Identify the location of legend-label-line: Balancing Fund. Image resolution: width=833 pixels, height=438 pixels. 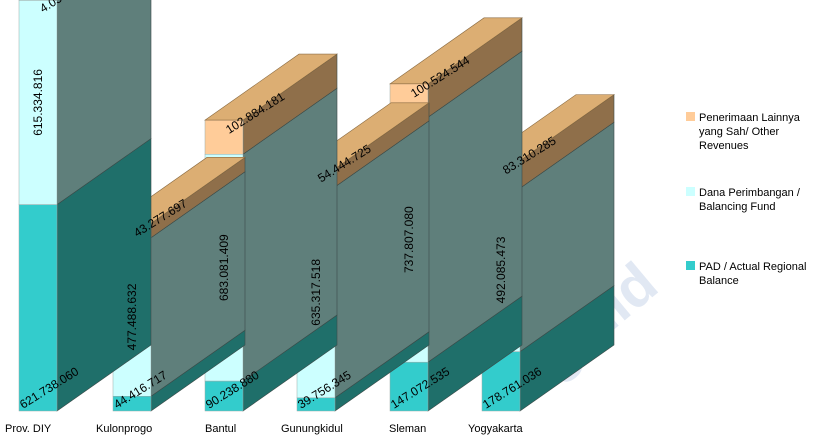
(737, 207).